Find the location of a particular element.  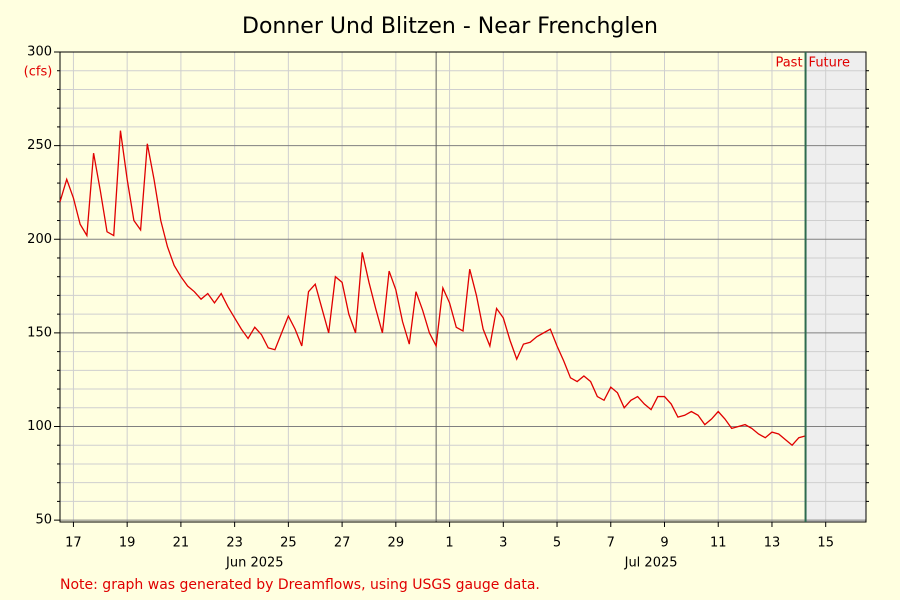

x-tick-label: 3 is located at coordinates (503, 543).